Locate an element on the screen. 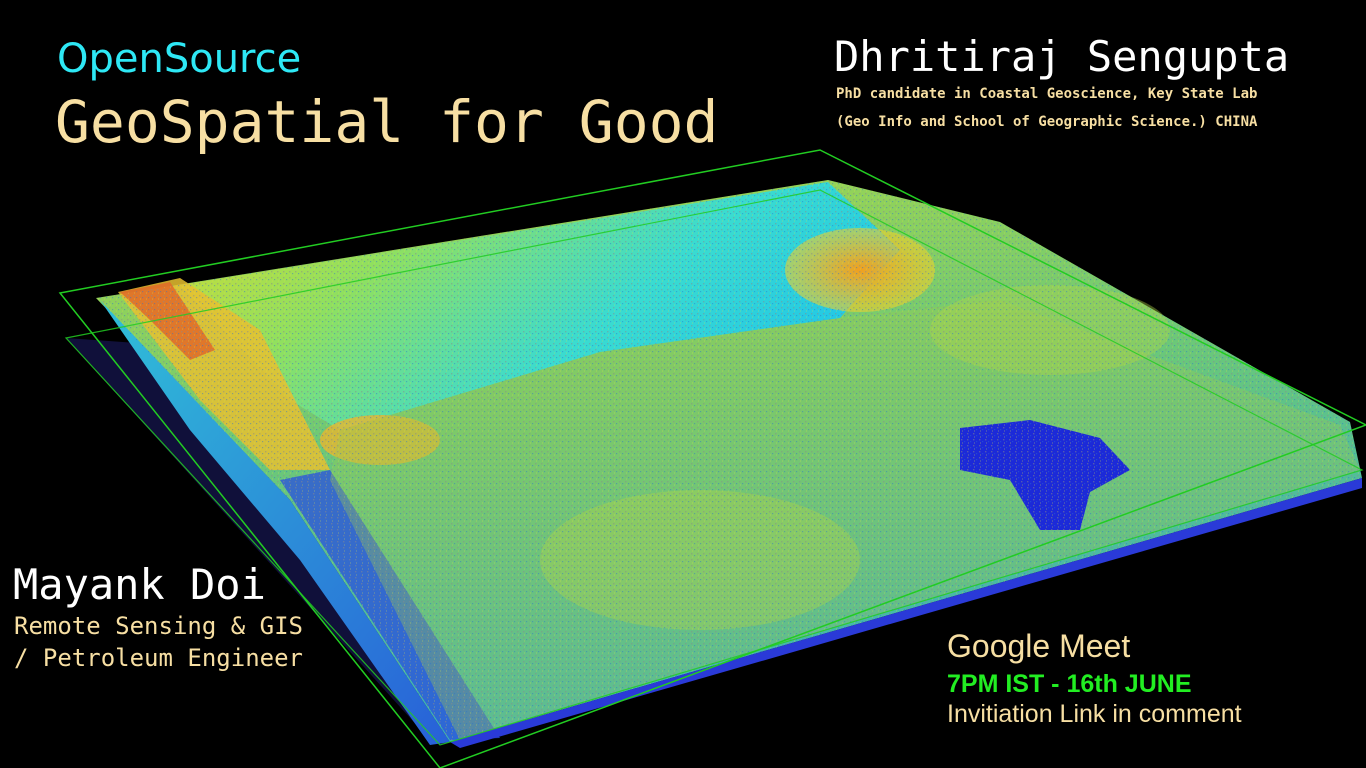  secondary-speaker-name: Mayank Doi is located at coordinates (139, 584).